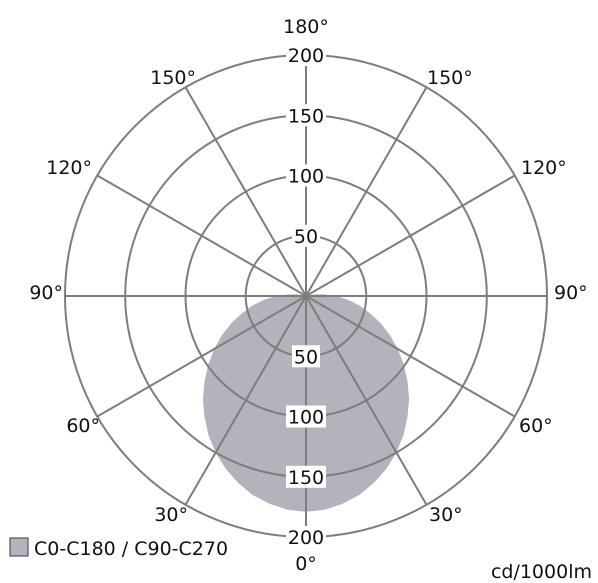 This screenshot has height=583, width=598. What do you see at coordinates (541, 572) in the screenshot?
I see `unit-label: cd/1000lm` at bounding box center [541, 572].